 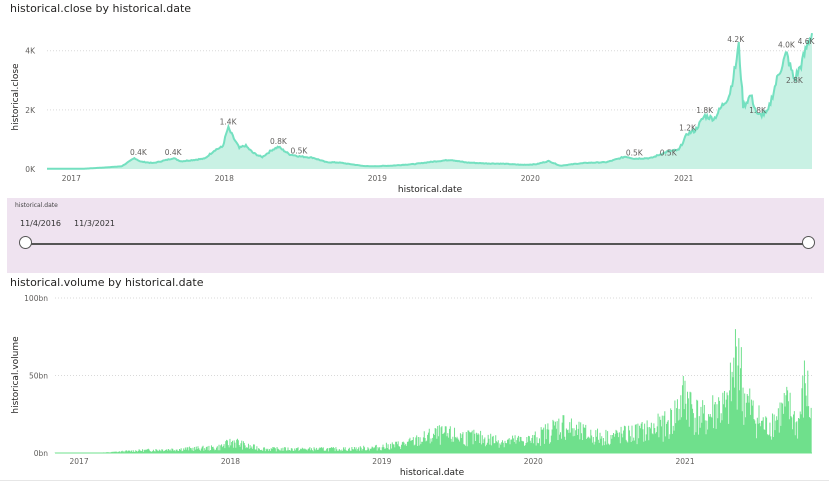 I want to click on close-data-label: 1.4K, so click(x=229, y=122).